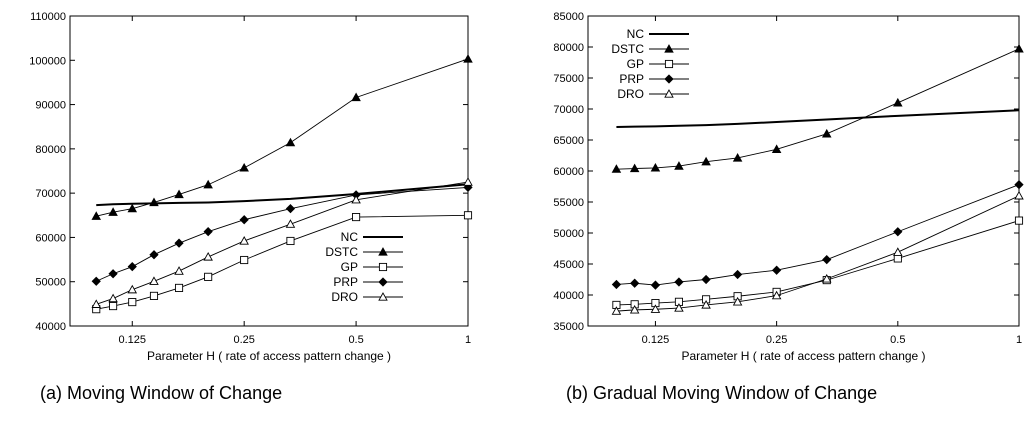  I want to click on series-dro, so click(282, 242).